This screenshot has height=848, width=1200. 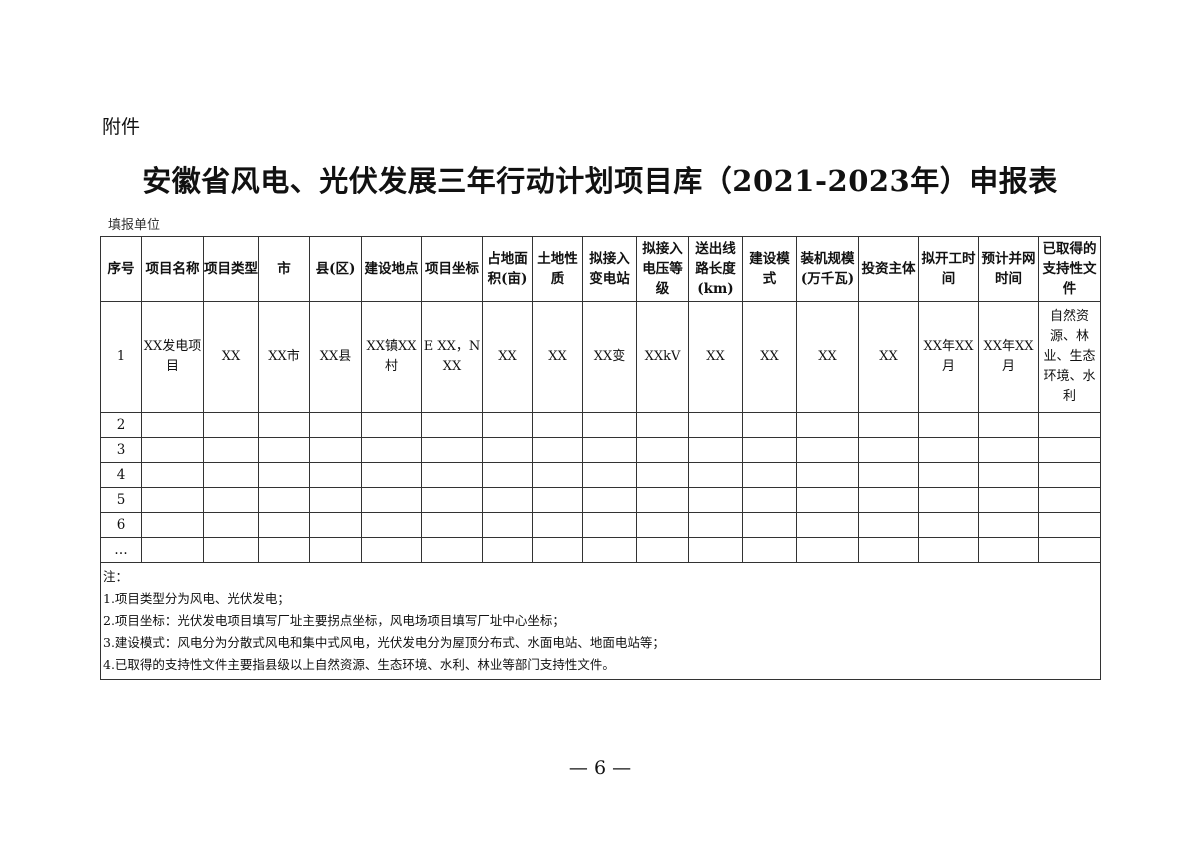 What do you see at coordinates (557, 269) in the screenshot?
I see `column-header: 土地性质` at bounding box center [557, 269].